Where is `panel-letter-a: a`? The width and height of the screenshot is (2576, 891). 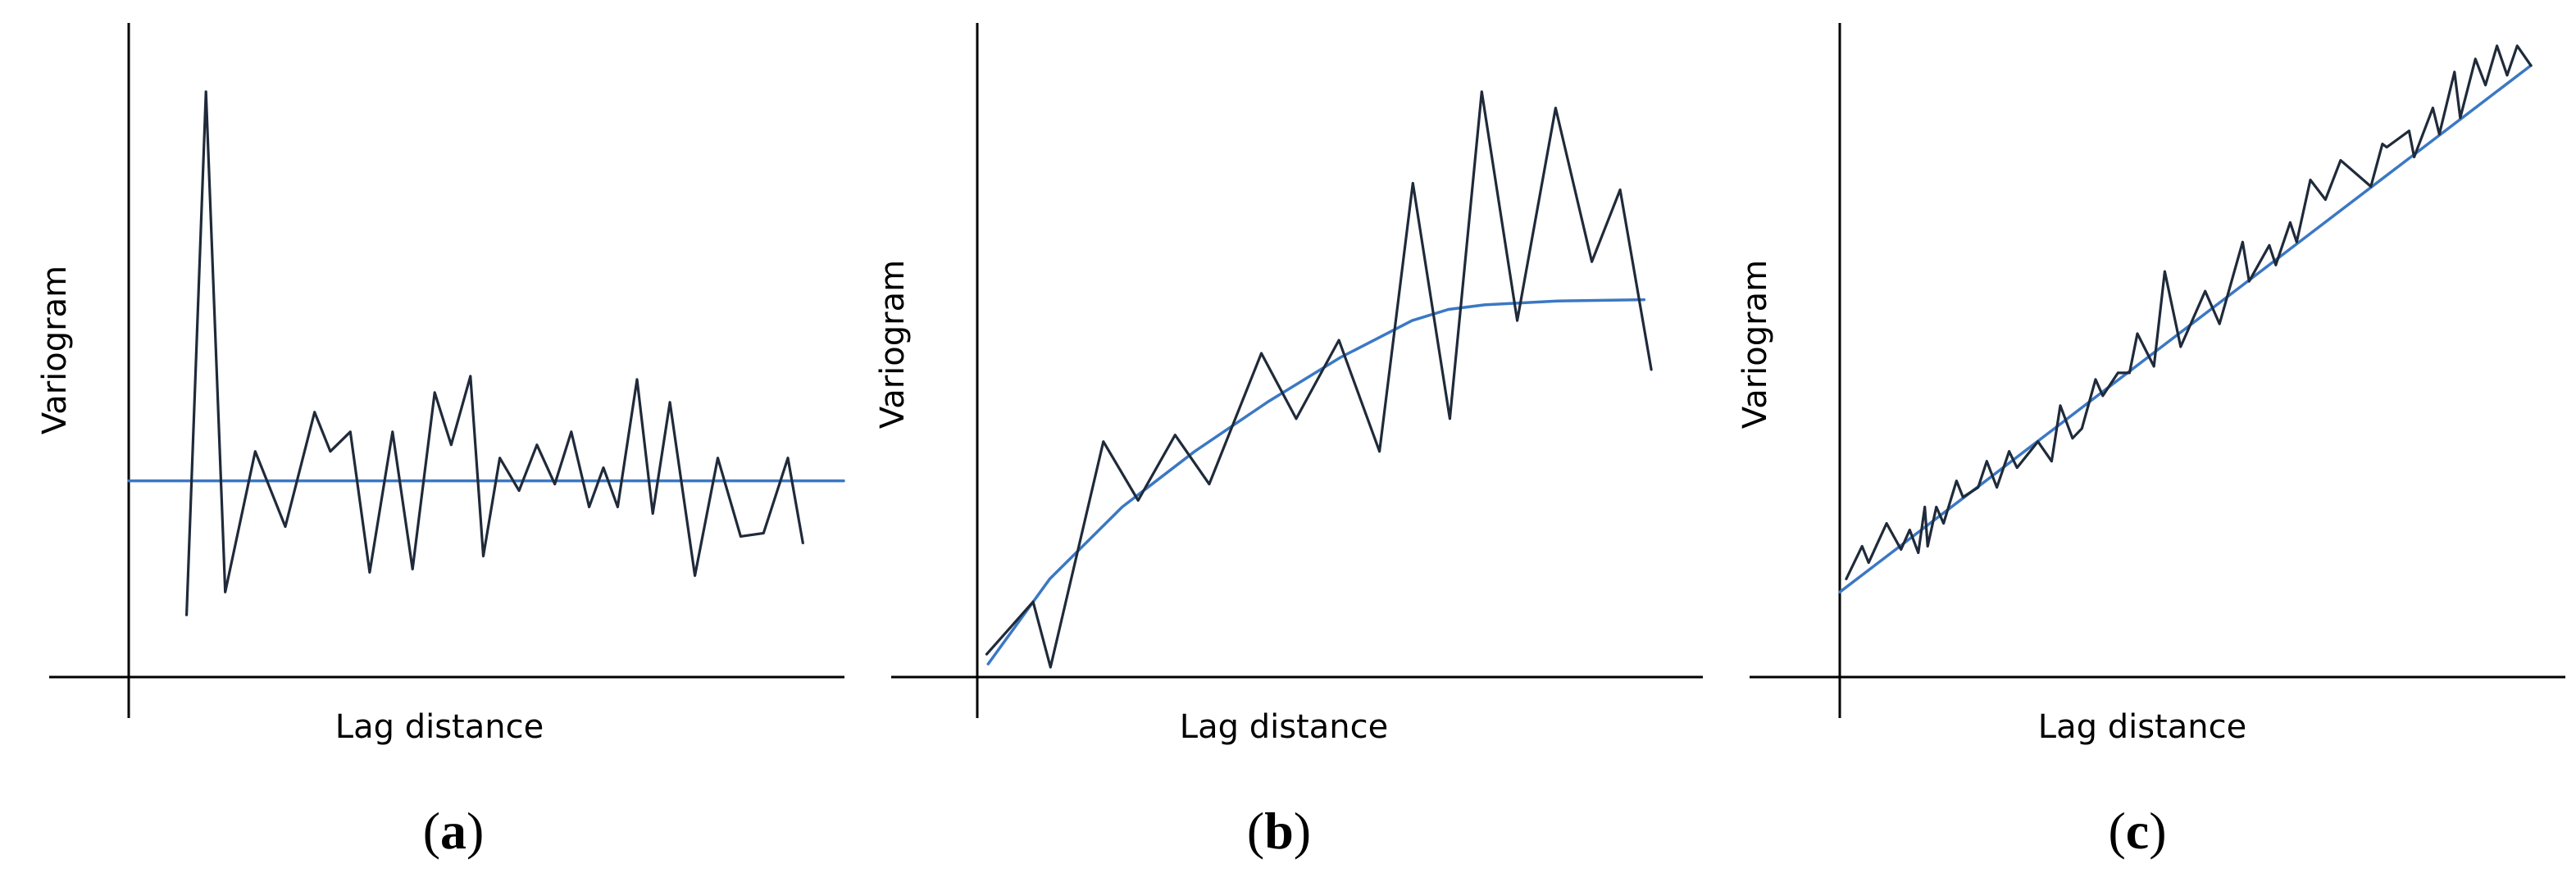
panel-letter-a: a is located at coordinates (454, 831).